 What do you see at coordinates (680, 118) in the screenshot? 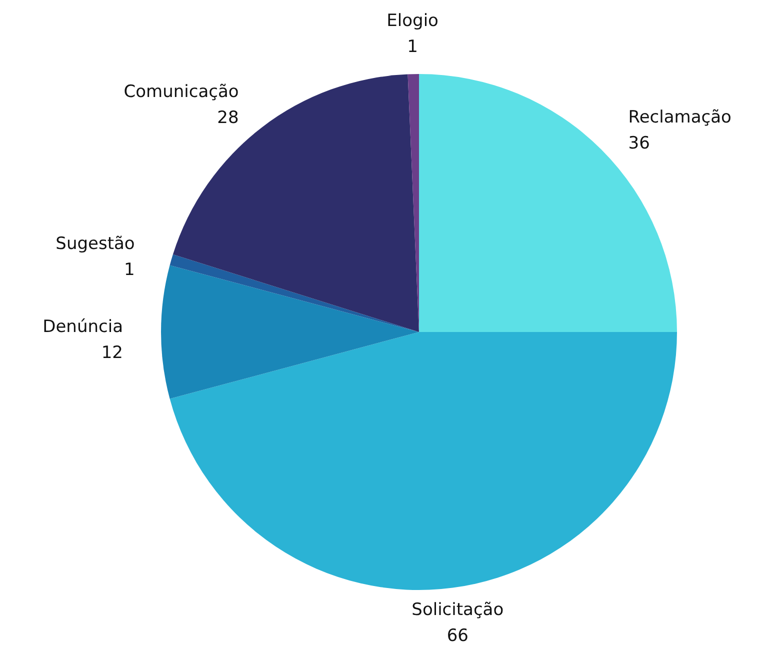
I see `slice-label: Reclamação` at bounding box center [680, 118].